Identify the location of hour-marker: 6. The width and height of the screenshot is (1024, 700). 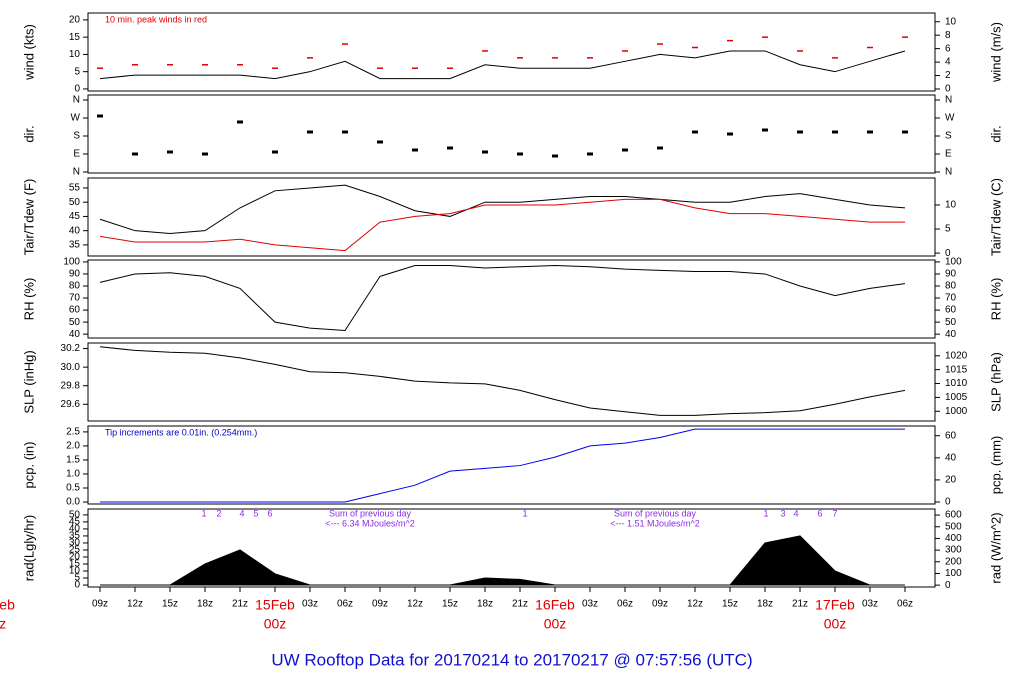
(269, 513).